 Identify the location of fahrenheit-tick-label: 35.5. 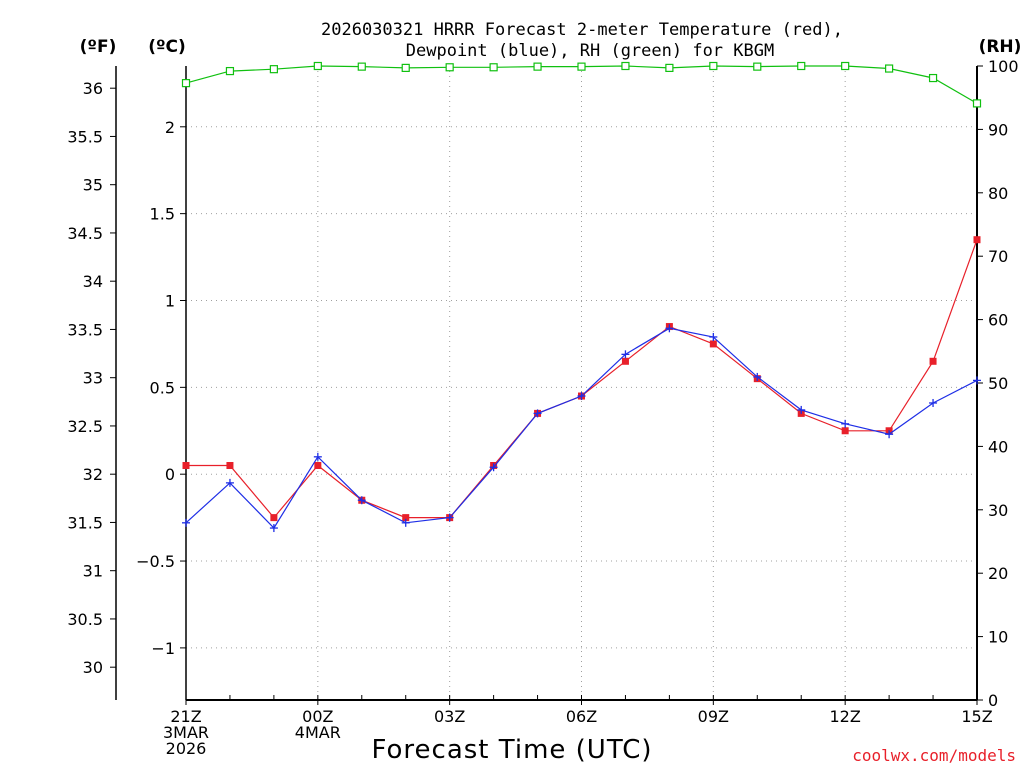
(85, 136).